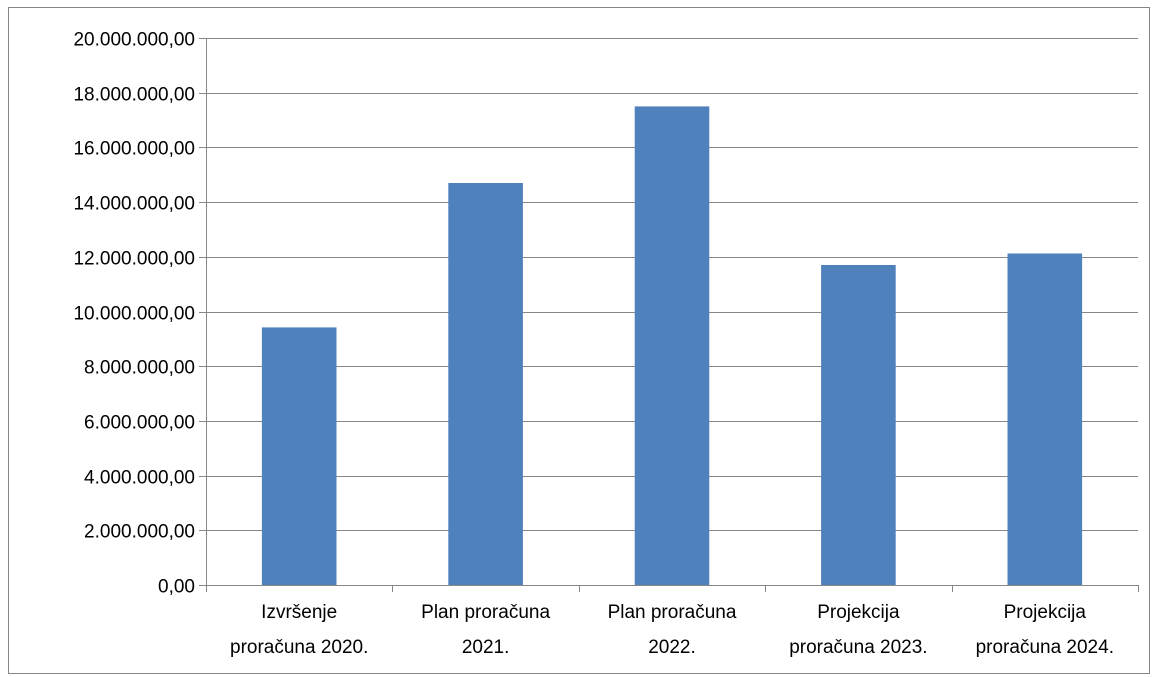  I want to click on y-tick-label: 8.000.000,00, so click(139, 368).